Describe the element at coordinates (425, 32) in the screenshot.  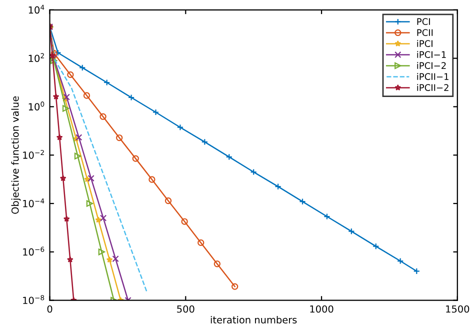
I see `legend-label: PCII` at that location.